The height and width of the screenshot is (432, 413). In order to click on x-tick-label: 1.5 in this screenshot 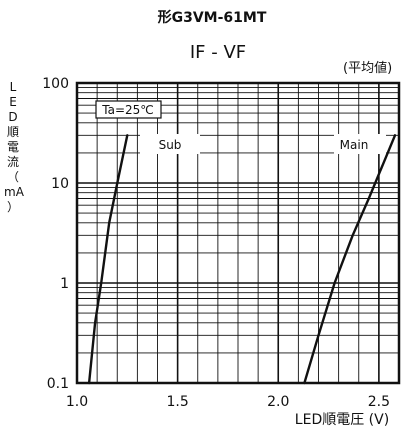, I will do `click(177, 402)`.